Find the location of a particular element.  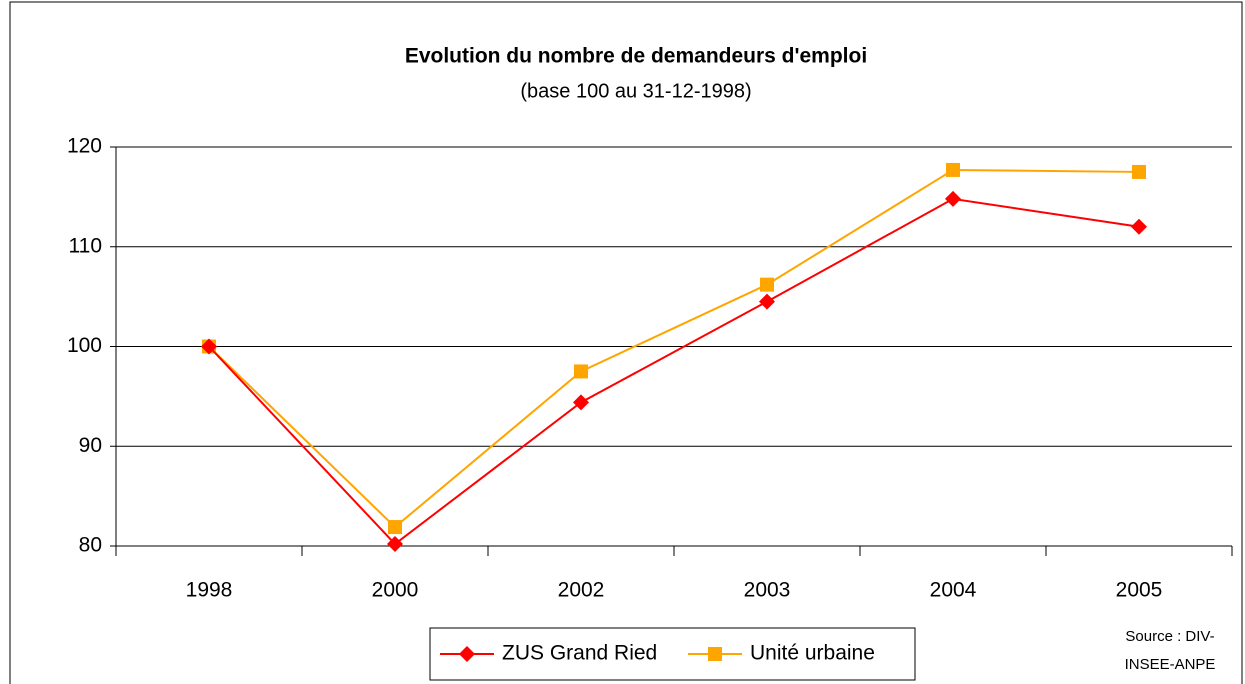

legend-label: ZUS Grand Ried is located at coordinates (579, 653).